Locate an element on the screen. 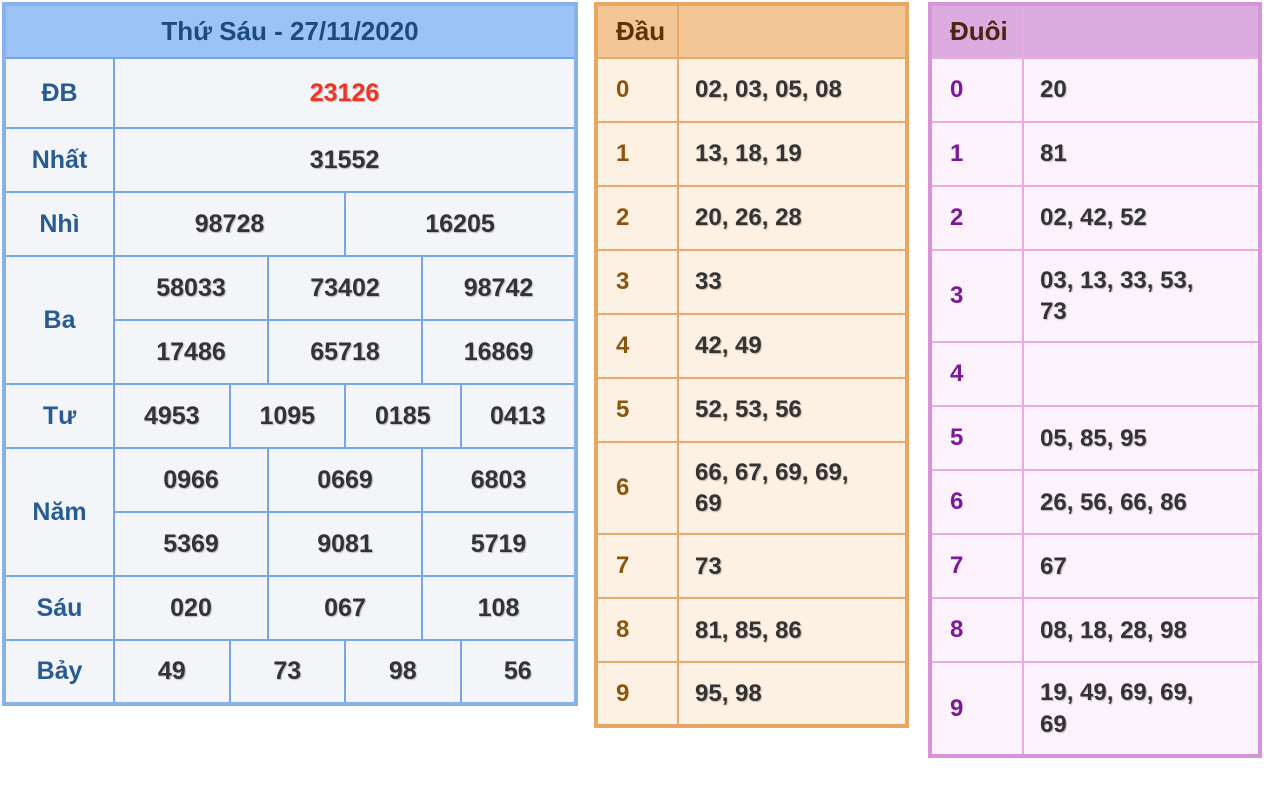 The height and width of the screenshot is (800, 1264). dau-numbers-text: 52, 53, 56 is located at coordinates (748, 410).